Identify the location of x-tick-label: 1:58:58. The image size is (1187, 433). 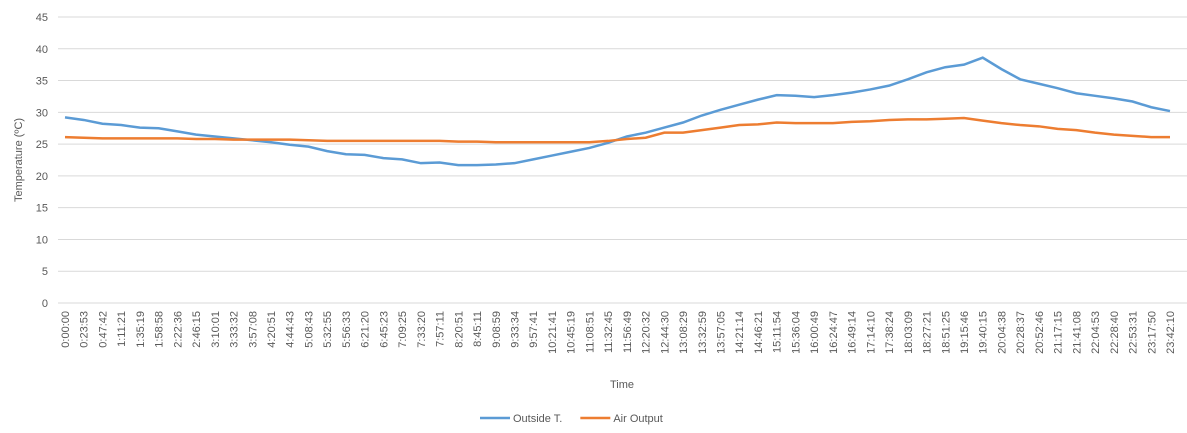
(160, 329).